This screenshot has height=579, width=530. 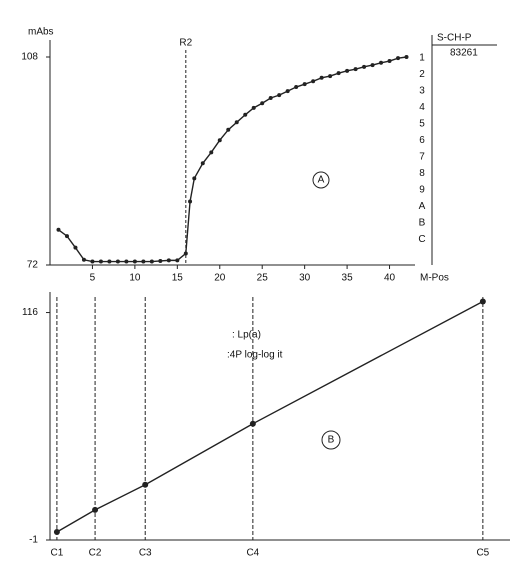 What do you see at coordinates (422, 206) in the screenshot?
I see `side-row: A` at bounding box center [422, 206].